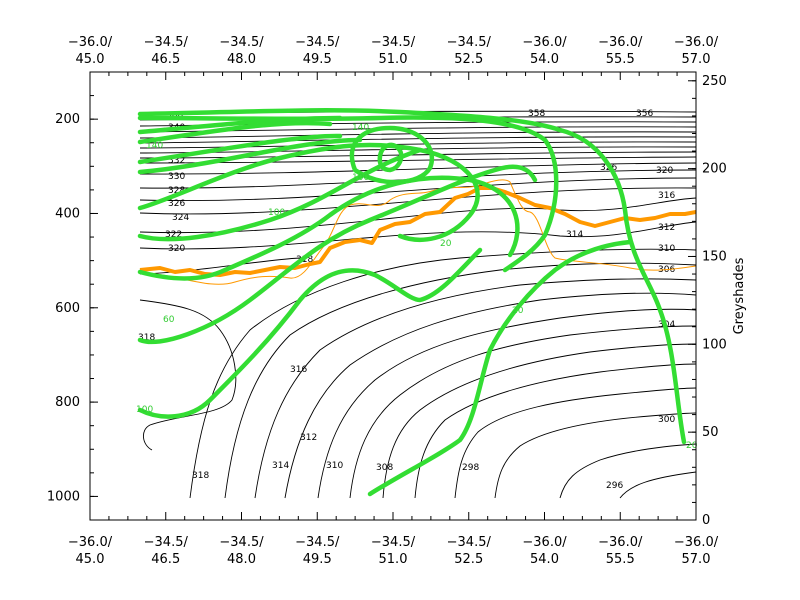 The width and height of the screenshot is (800, 600). I want to click on contour-label: 332, so click(176, 161).